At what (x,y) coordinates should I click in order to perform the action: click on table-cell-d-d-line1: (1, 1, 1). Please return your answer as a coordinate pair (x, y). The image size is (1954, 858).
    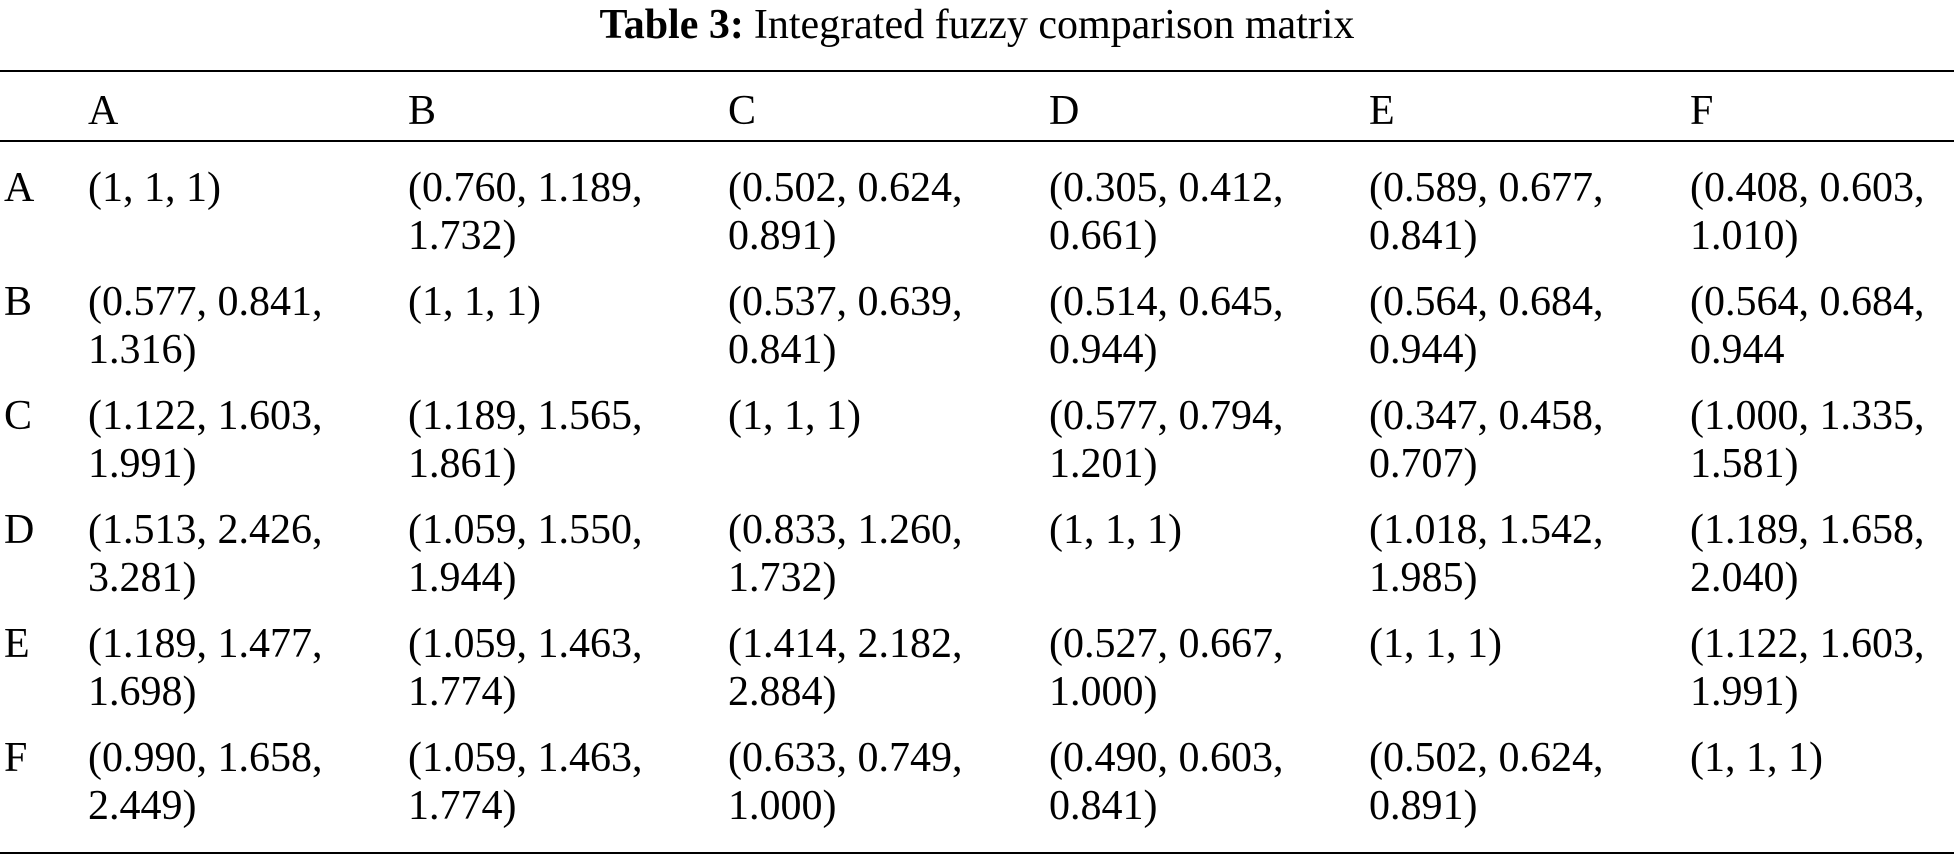
    Looking at the image, I should click on (1115, 530).